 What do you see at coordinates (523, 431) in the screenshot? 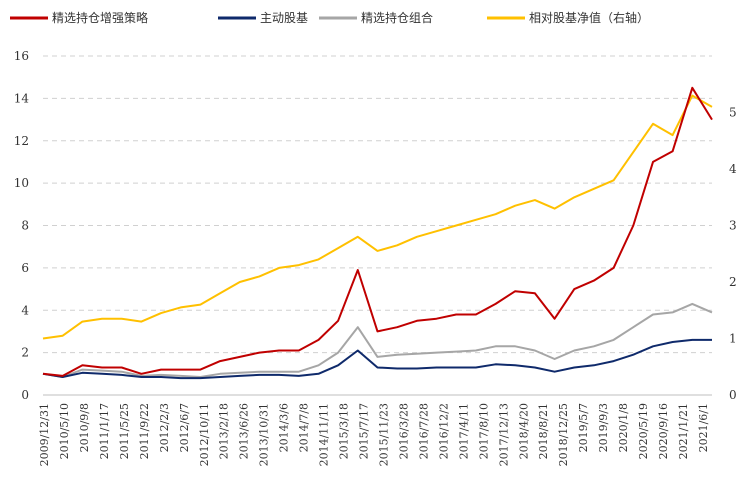
I see `x-tick-label: 2018/4/20` at bounding box center [523, 431].